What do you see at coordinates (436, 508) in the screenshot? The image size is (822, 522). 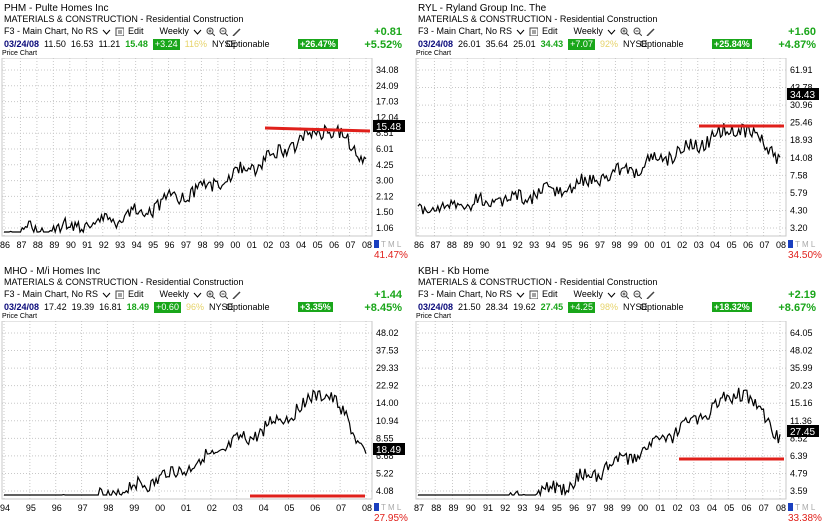 I see `x-tick-label: 88` at bounding box center [436, 508].